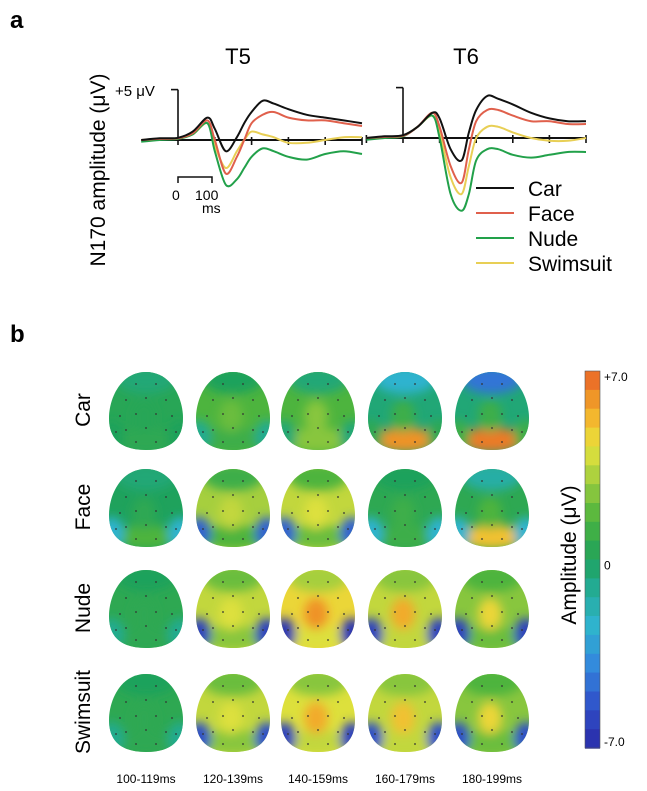  What do you see at coordinates (83, 410) in the screenshot?
I see `row-label-car: Car` at bounding box center [83, 410].